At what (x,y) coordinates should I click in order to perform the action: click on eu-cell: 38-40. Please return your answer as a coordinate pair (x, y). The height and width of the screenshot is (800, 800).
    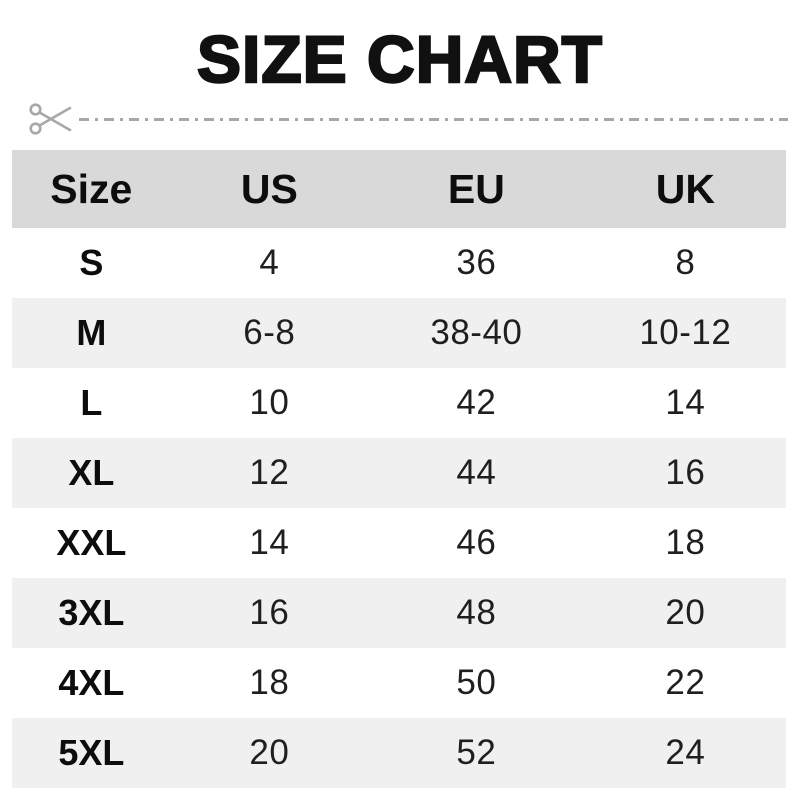
    Looking at the image, I should click on (476, 332).